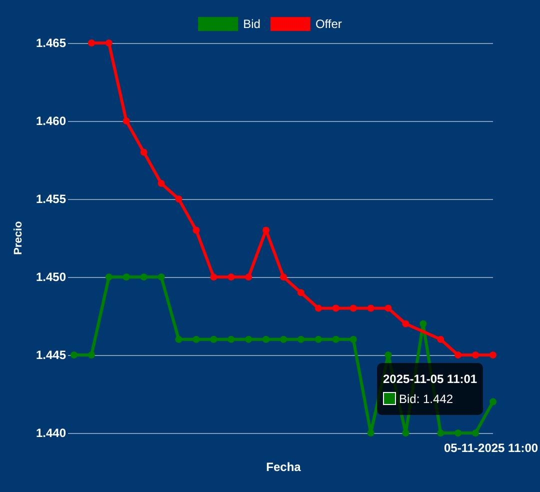 The image size is (540, 492). Describe the element at coordinates (284, 467) in the screenshot. I see `x-axis-title: Fecha` at that location.